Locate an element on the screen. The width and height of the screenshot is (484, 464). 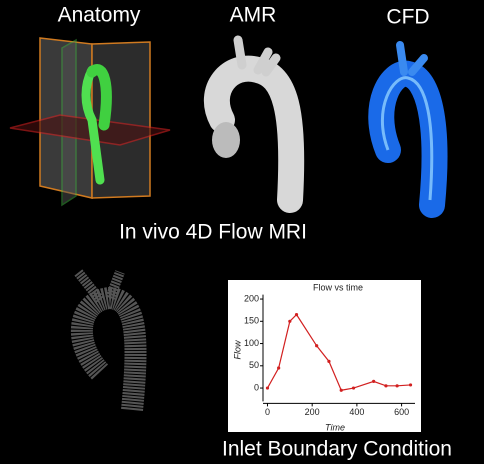
cfd-image is located at coordinates (408, 129).